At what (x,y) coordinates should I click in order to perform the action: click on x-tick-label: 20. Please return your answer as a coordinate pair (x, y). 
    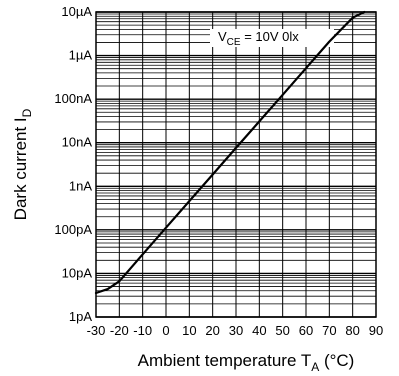
    Looking at the image, I should click on (212, 330).